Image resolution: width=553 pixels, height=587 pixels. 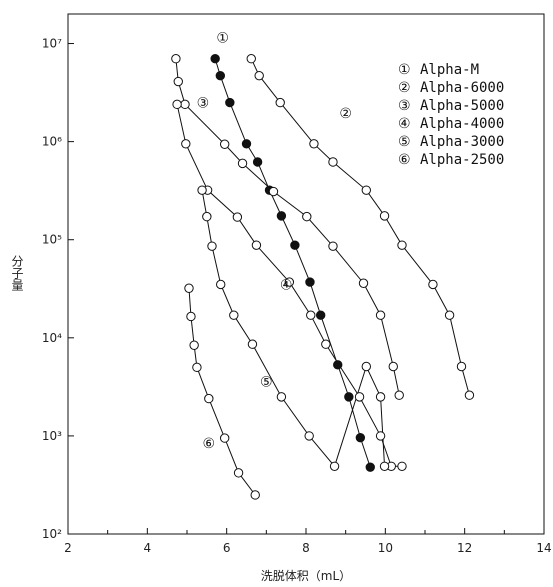 What do you see at coordinates (404, 160) in the screenshot?
I see `legend-marker: ⑥` at bounding box center [404, 160].